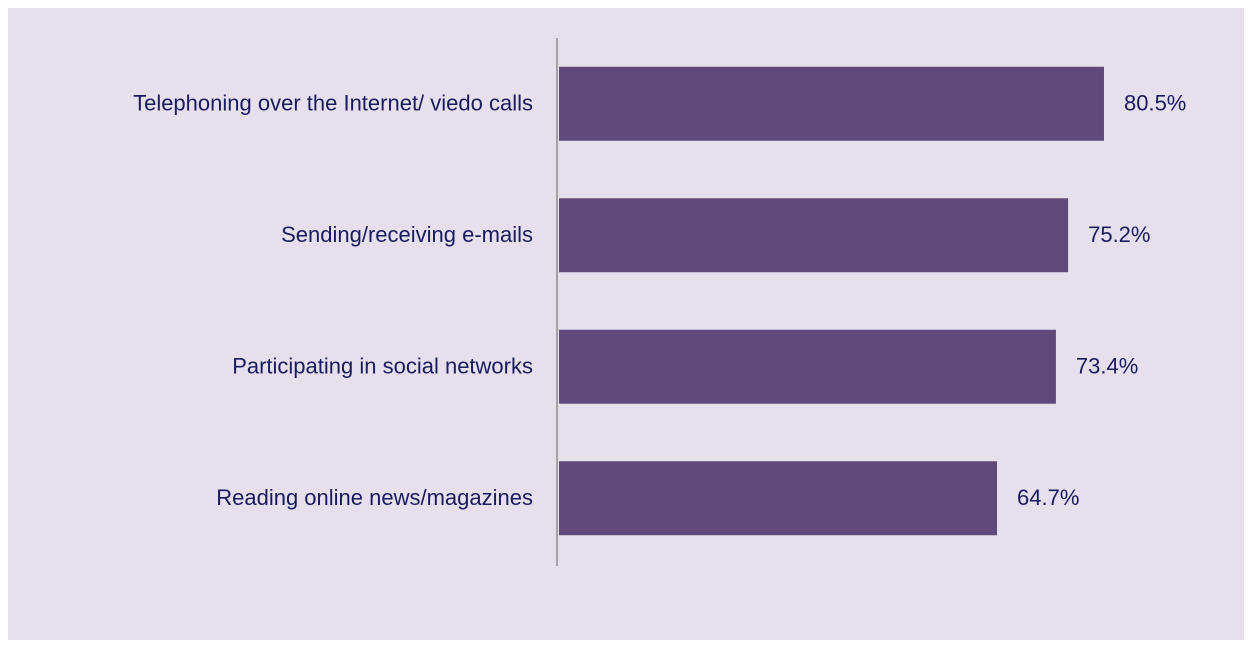 The image size is (1252, 648). What do you see at coordinates (1048, 497) in the screenshot?
I see `value-label: 64.7%` at bounding box center [1048, 497].